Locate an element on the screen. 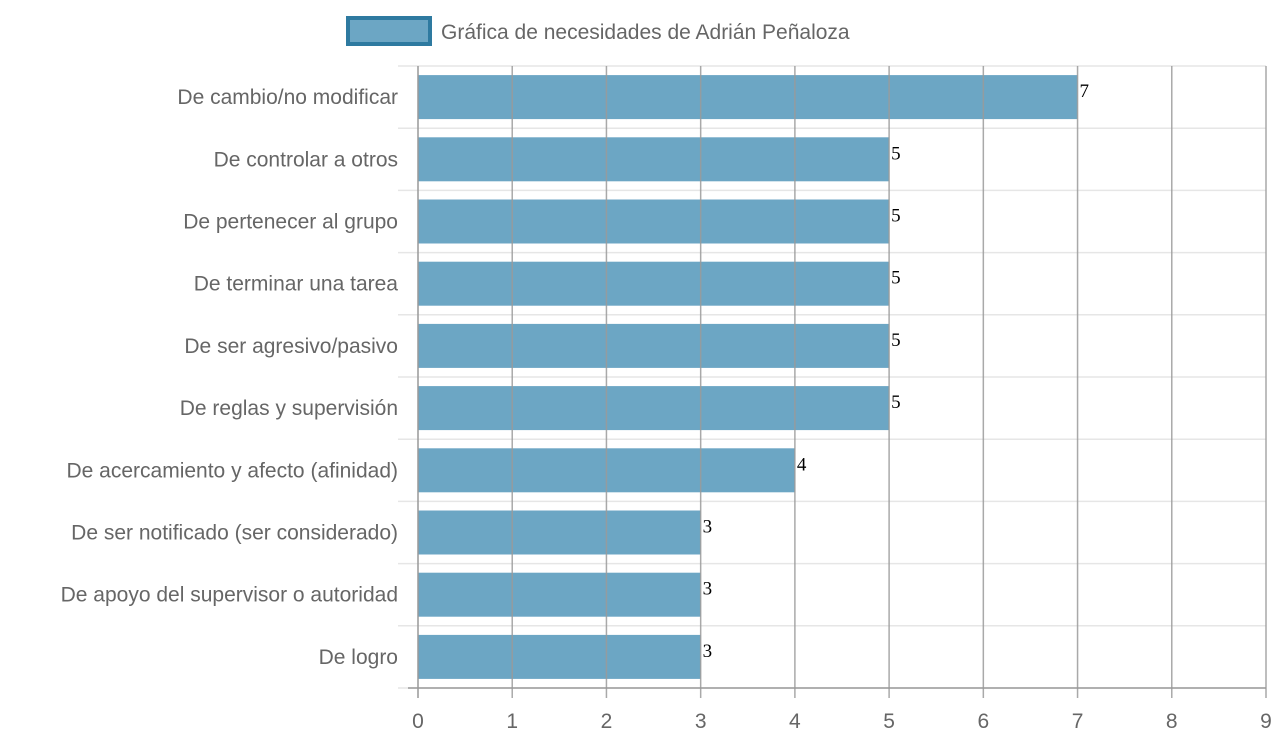 The height and width of the screenshot is (744, 1278). category-label: De logro is located at coordinates (358, 657).